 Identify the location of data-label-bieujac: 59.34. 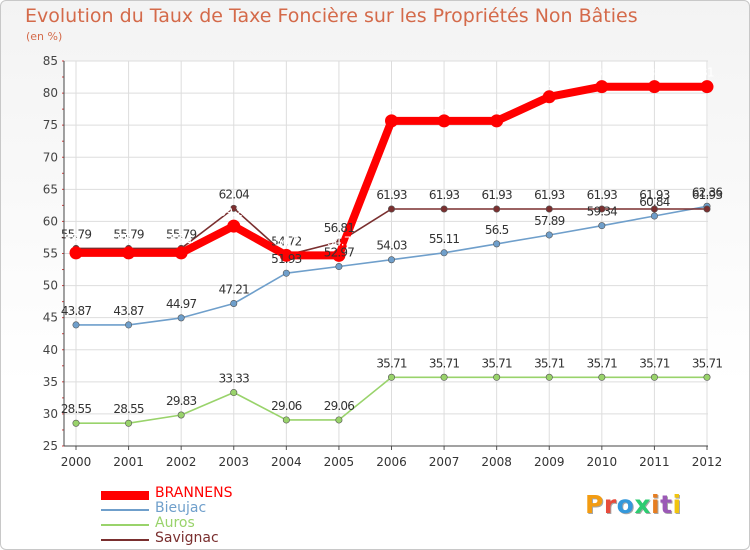
(602, 212).